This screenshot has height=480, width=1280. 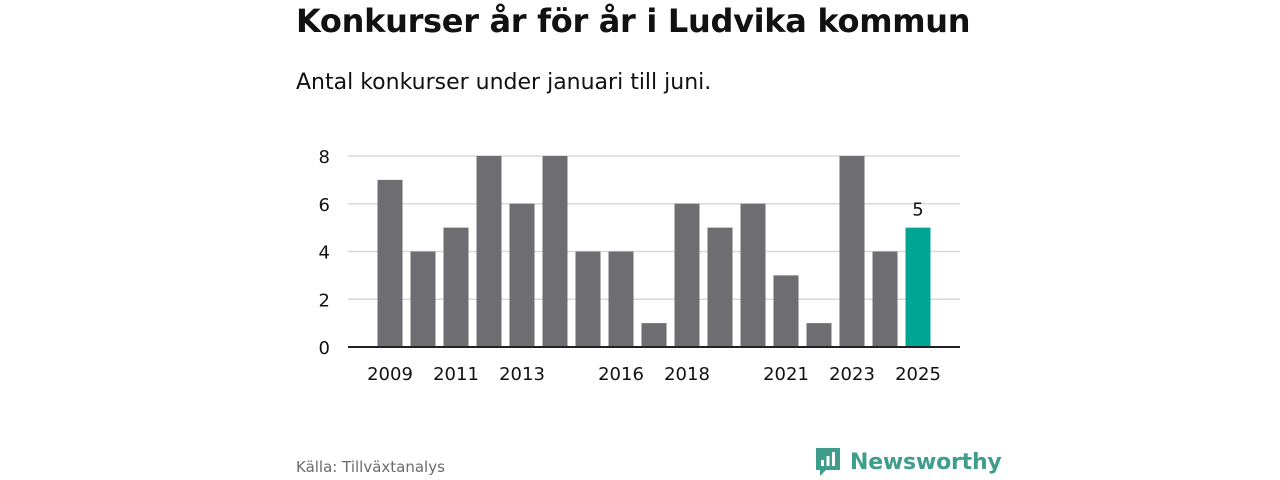 What do you see at coordinates (852, 251) in the screenshot?
I see `bar-2023` at bounding box center [852, 251].